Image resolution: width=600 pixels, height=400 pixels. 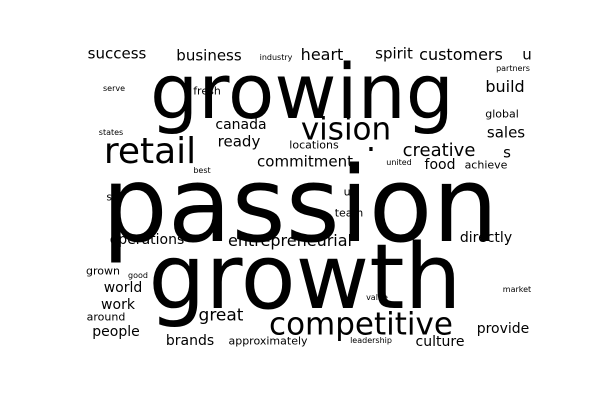 I want to click on word-grown: grown, so click(x=103, y=271).